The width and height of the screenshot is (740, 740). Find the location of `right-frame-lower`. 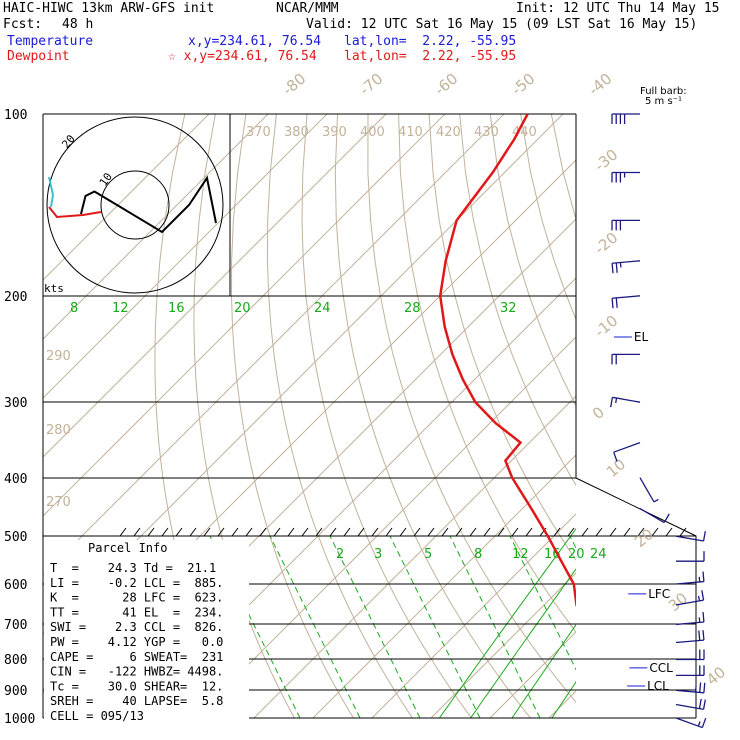

right-frame-lower is located at coordinates (636, 597).